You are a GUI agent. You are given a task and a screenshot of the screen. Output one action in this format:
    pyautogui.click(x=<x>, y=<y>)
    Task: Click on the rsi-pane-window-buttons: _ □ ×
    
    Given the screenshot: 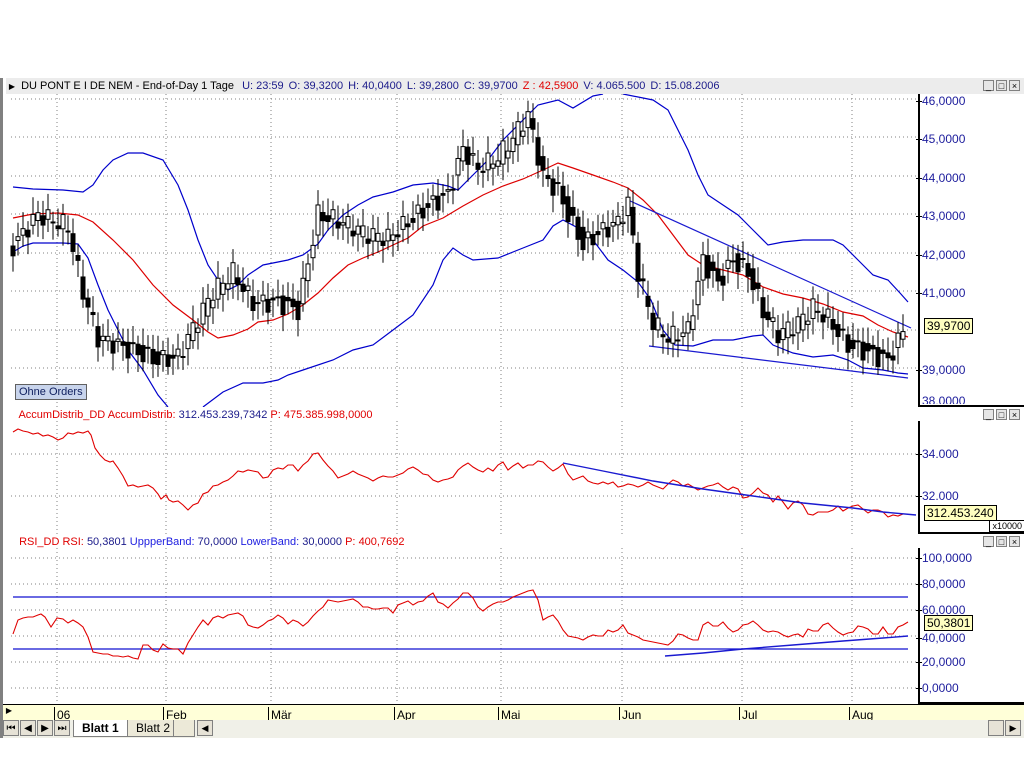 What is the action you would take?
    pyautogui.click(x=1001, y=541)
    